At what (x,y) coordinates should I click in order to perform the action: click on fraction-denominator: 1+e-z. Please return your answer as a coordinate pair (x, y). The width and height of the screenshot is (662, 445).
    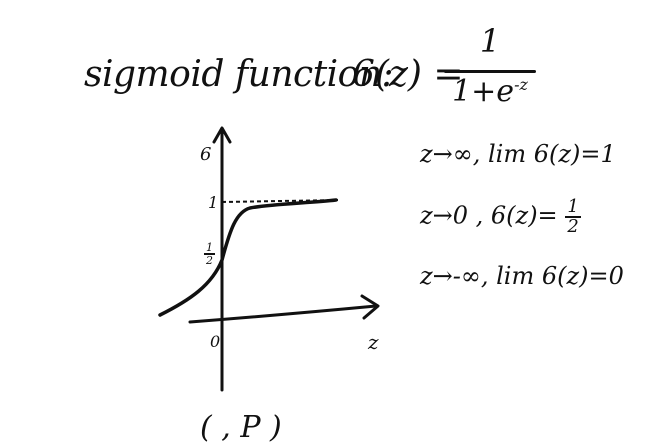
    Looking at the image, I should click on (490, 91).